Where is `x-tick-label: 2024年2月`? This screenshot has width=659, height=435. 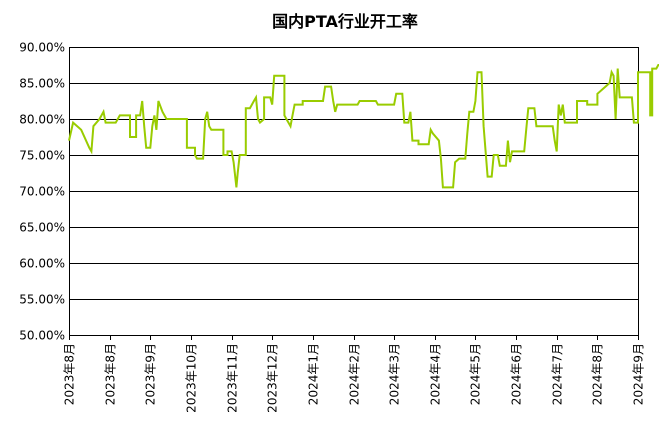 x-tick-label: 2024年2月 is located at coordinates (355, 374).